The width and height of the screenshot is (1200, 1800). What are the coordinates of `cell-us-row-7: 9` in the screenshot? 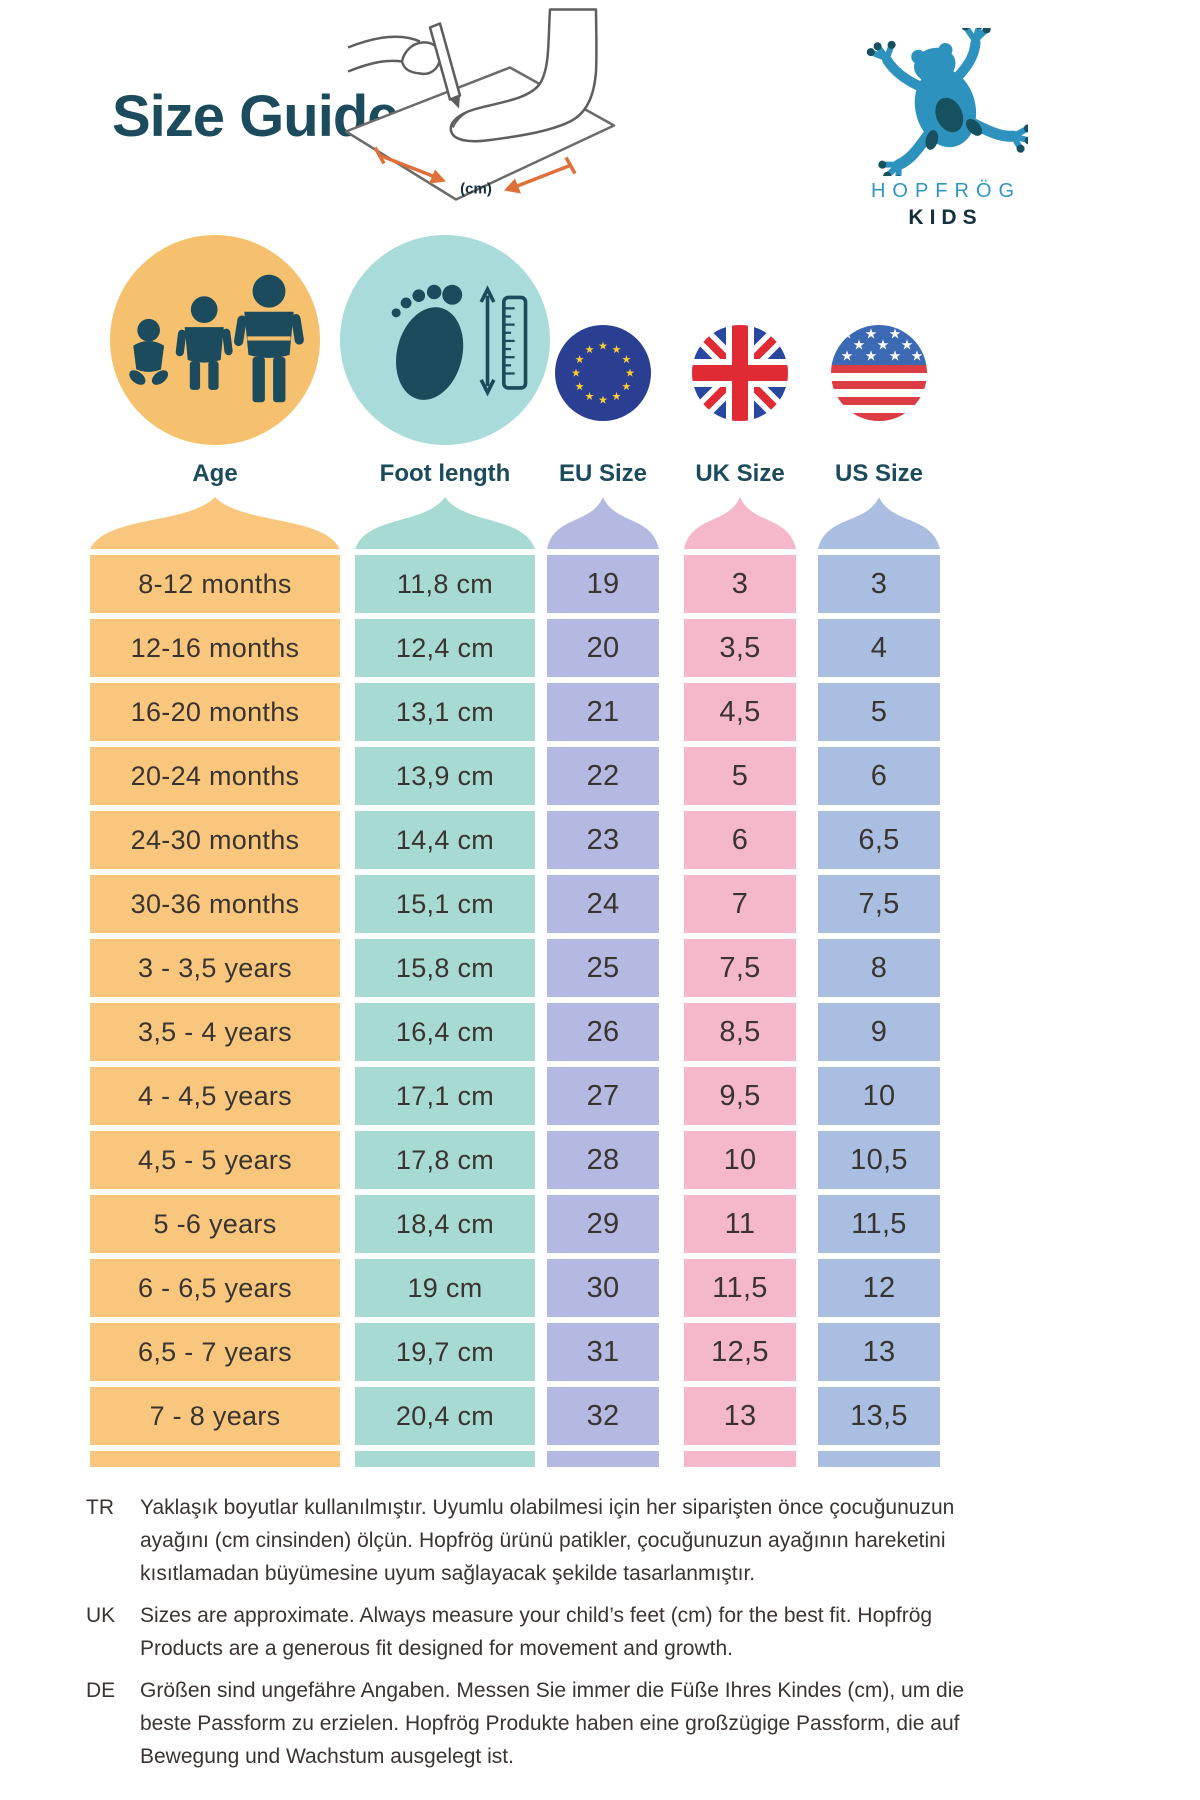 It's located at (879, 1032).